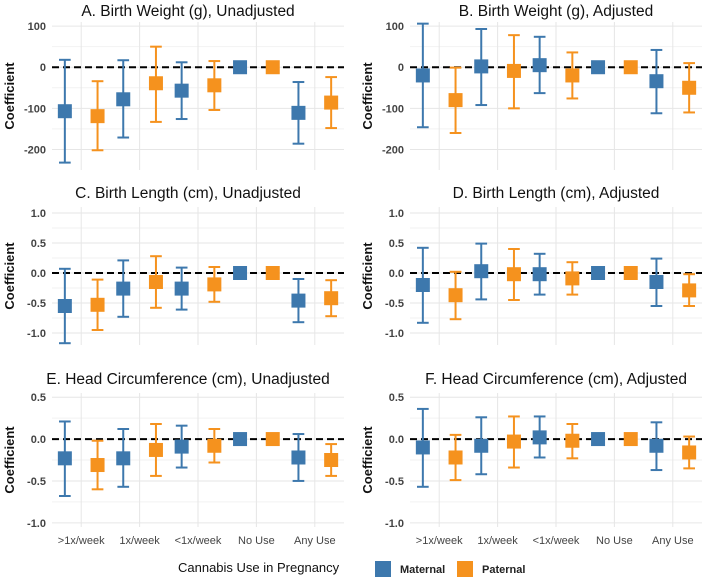 This screenshot has width=708, height=582. Describe the element at coordinates (465, 569) in the screenshot. I see `legend-swatch-paternal` at that location.